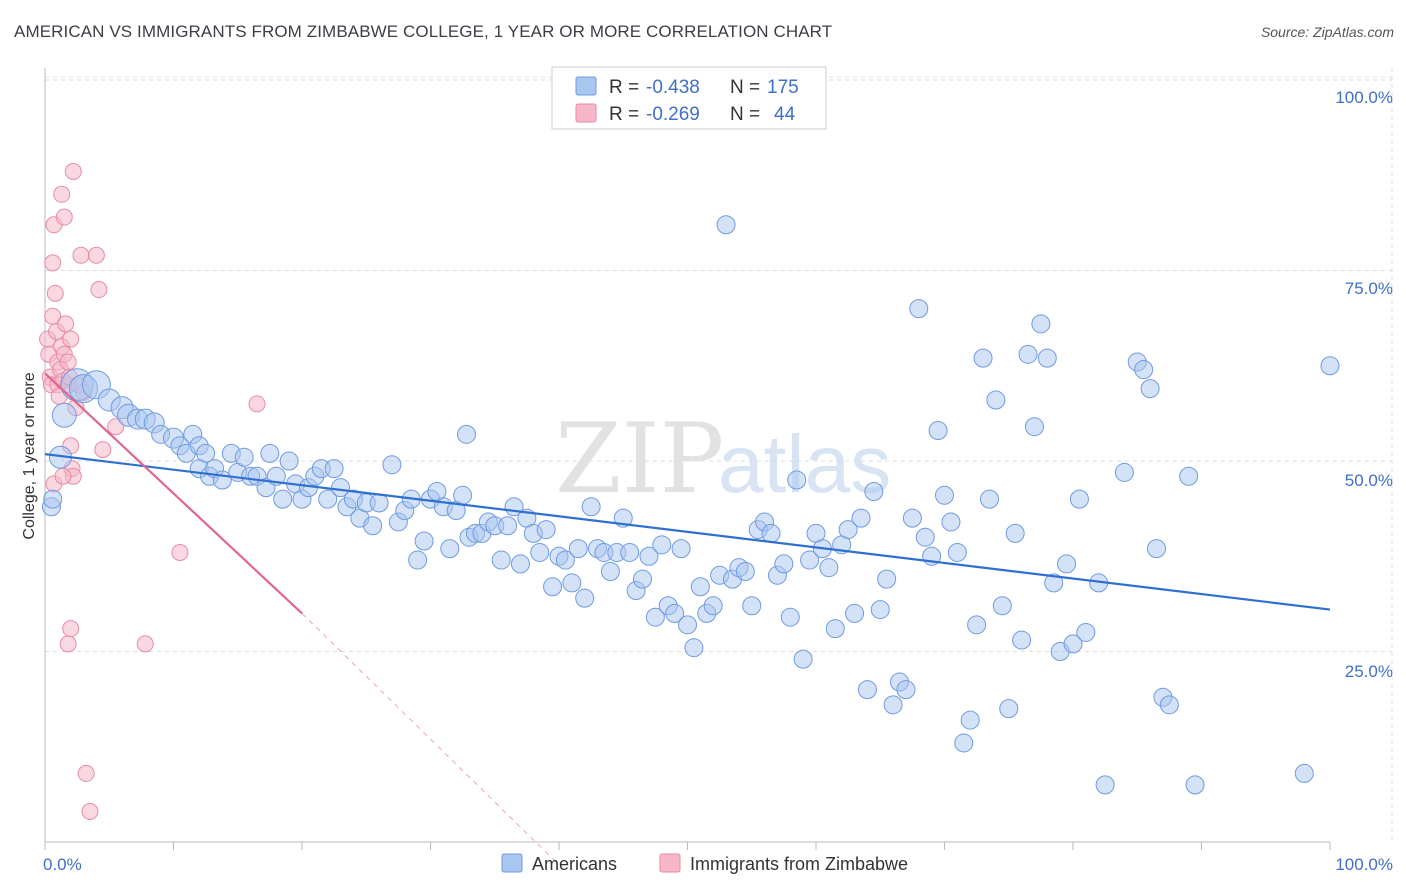 This screenshot has height=892, width=1406. I want to click on legend-n-label-americans: N =, so click(745, 87).